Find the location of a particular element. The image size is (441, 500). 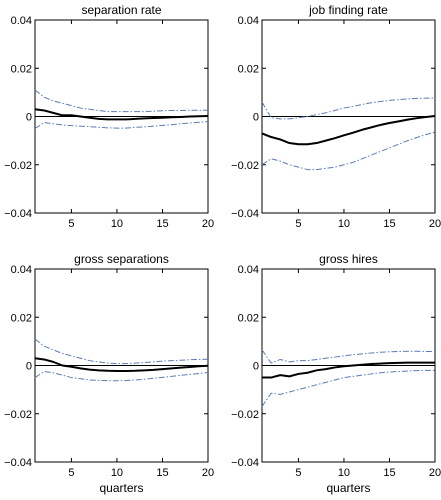

panel-title: gross hires is located at coordinates (348, 259).